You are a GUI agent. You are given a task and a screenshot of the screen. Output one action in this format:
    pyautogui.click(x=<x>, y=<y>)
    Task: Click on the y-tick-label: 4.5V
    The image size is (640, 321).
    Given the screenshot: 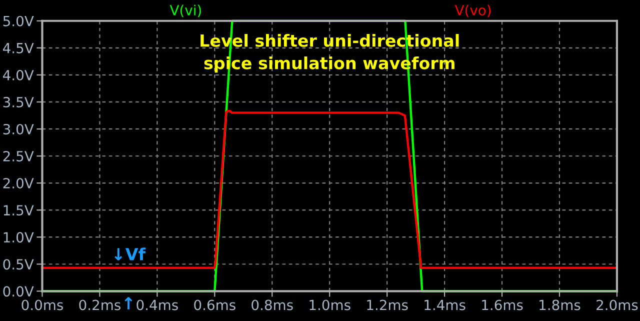 What is the action you would take?
    pyautogui.click(x=18, y=48)
    